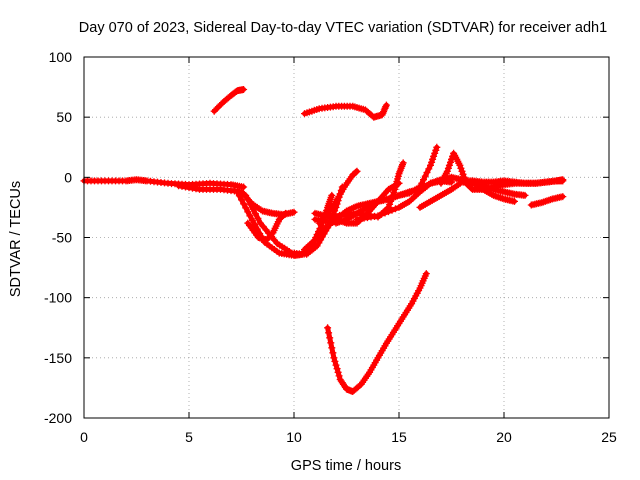  I want to click on series-sat-q, so click(512, 182).